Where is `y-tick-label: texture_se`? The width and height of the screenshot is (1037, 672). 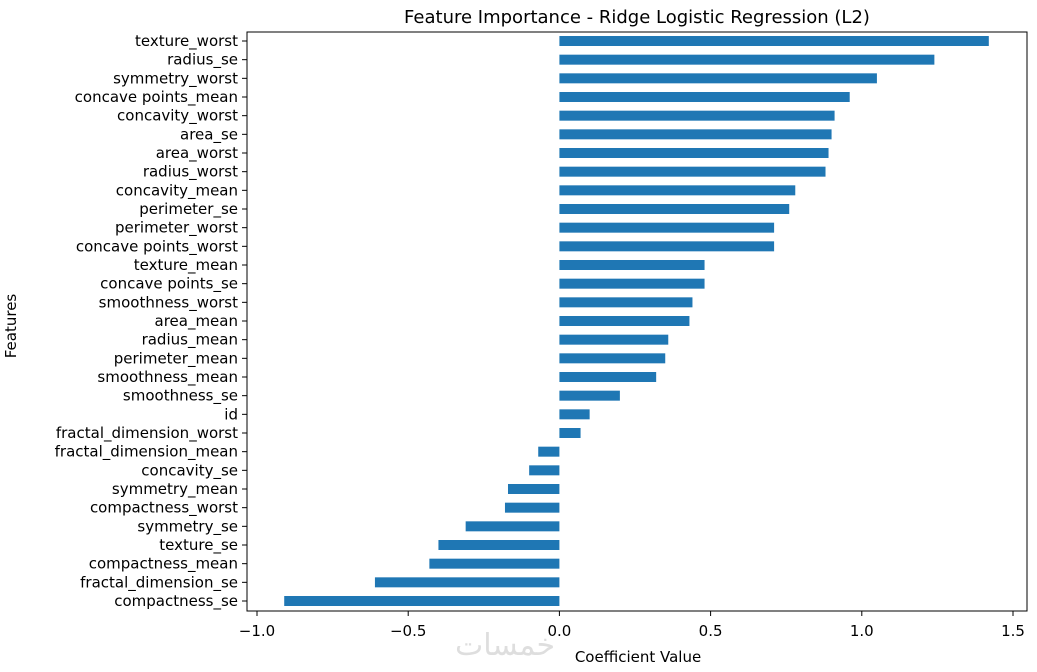 y-tick-label: texture_se is located at coordinates (198, 545).